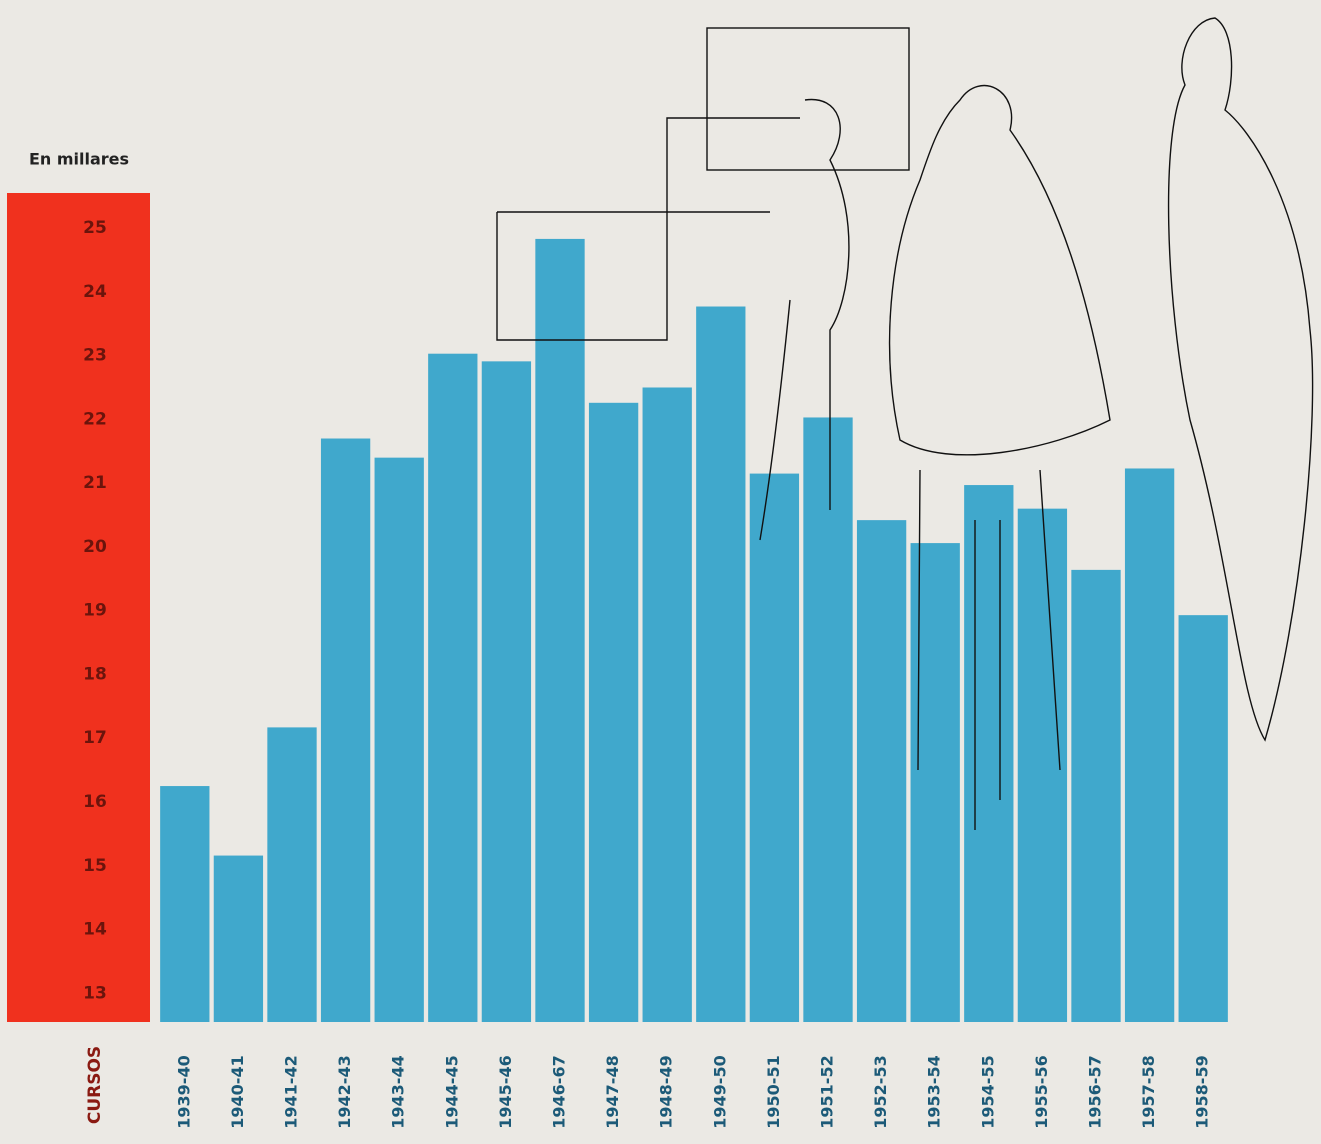  What do you see at coordinates (1202, 1091) in the screenshot?
I see `x-tick-label: 1958-59` at bounding box center [1202, 1091].